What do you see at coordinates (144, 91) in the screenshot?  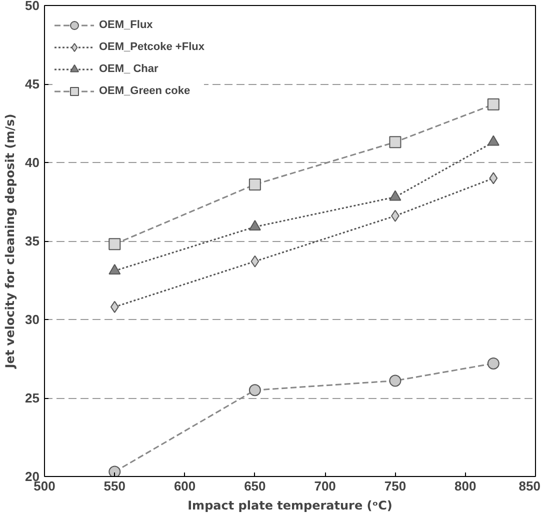 I see `legend-label: OEM_Green coke` at bounding box center [144, 91].